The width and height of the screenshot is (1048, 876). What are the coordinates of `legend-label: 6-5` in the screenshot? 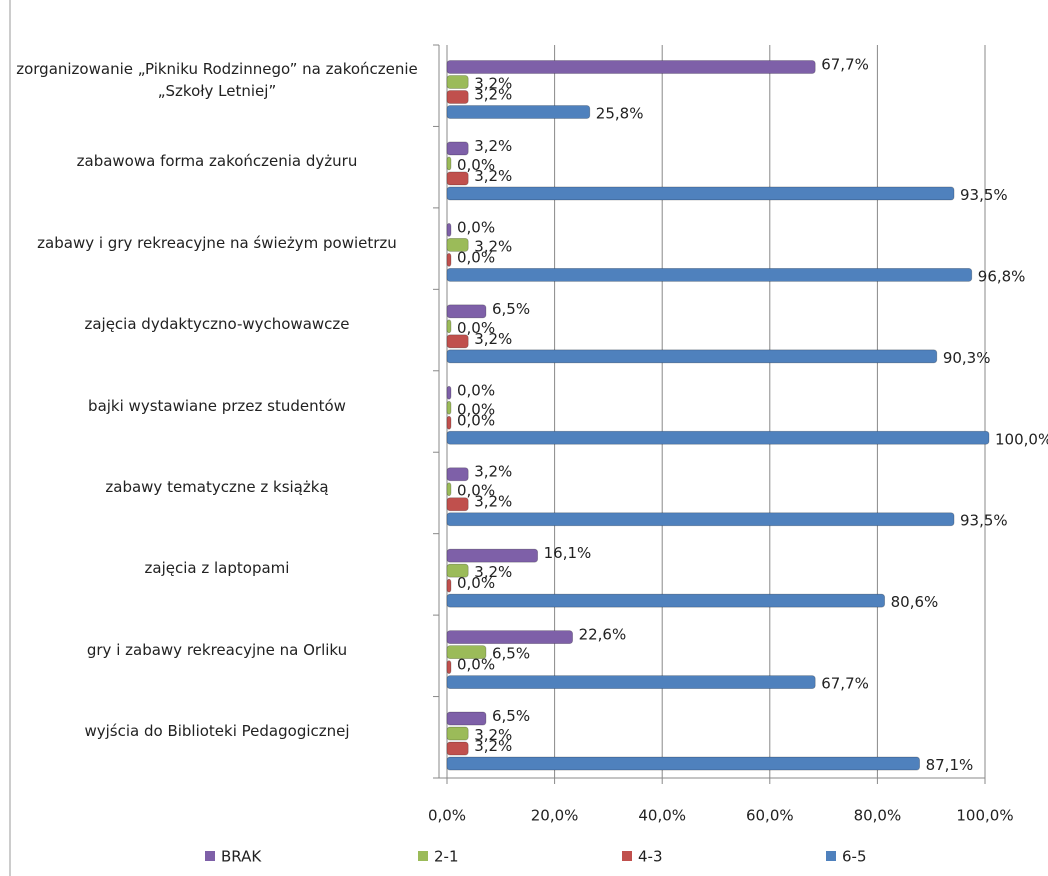 It's located at (854, 857).